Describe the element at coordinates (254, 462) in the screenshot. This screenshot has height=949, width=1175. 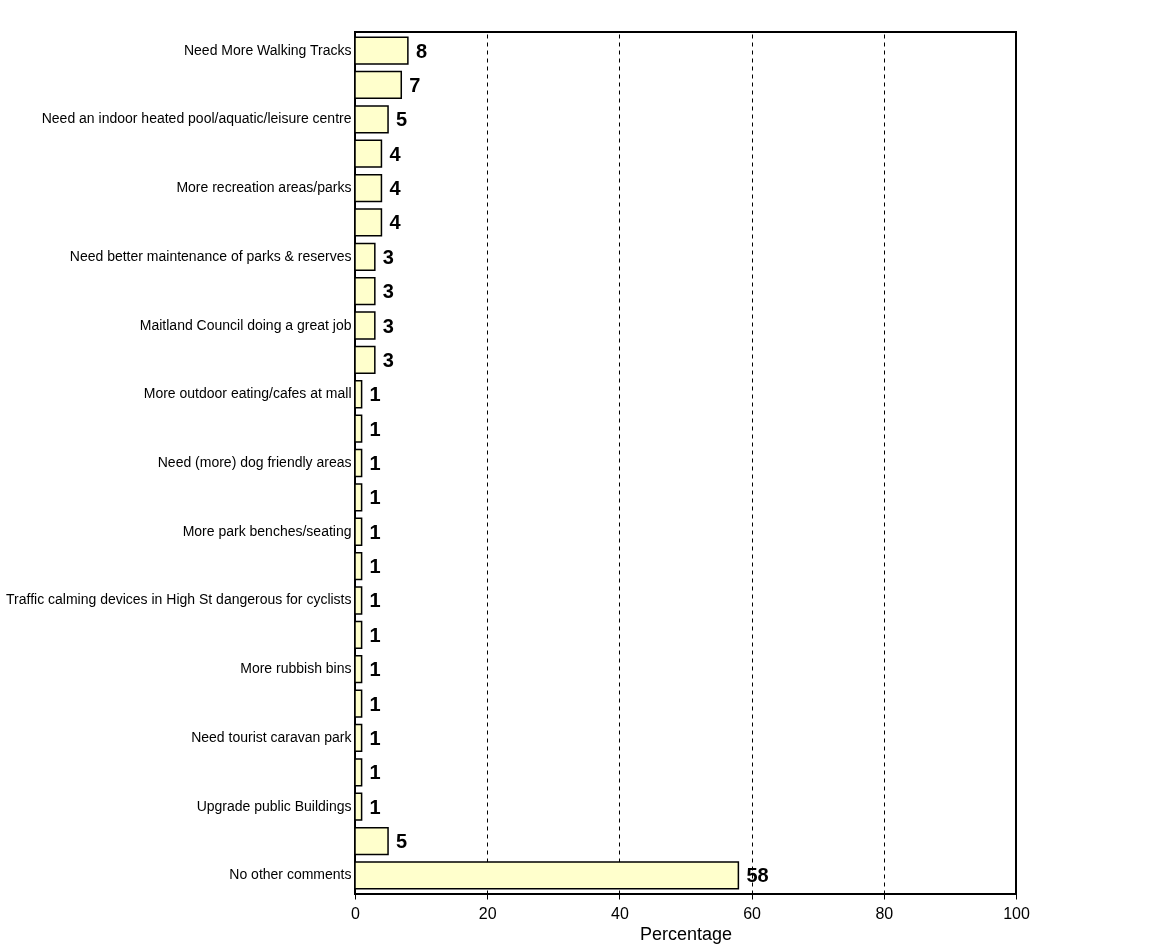
I see `y-tick-label: Need (more) dog friendly areas` at that location.